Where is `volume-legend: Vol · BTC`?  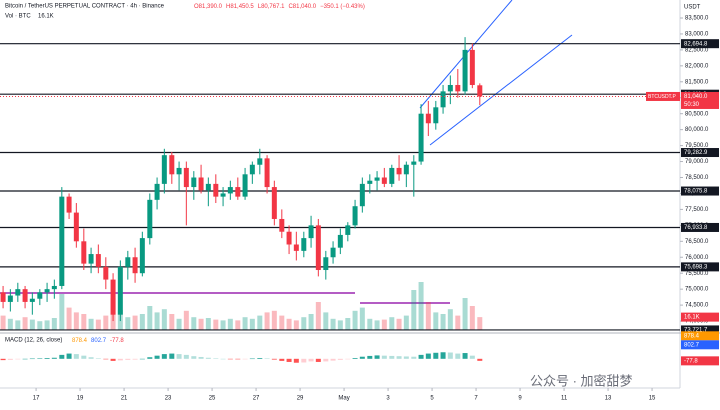 volume-legend: Vol · BTC is located at coordinates (18, 17).